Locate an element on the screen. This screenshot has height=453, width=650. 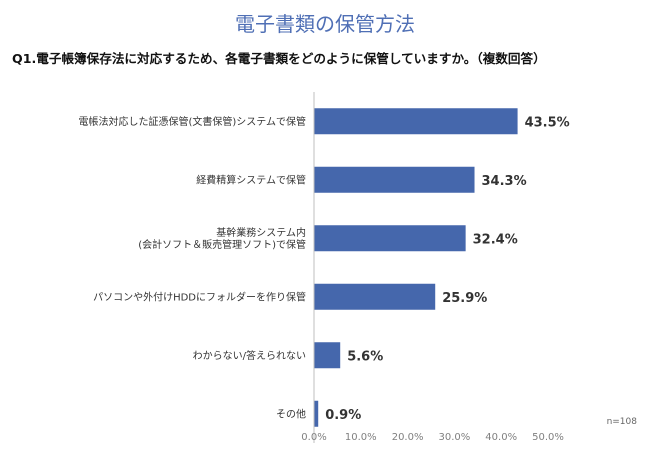
x-tick-label-4: 30.0% is located at coordinates (455, 437).